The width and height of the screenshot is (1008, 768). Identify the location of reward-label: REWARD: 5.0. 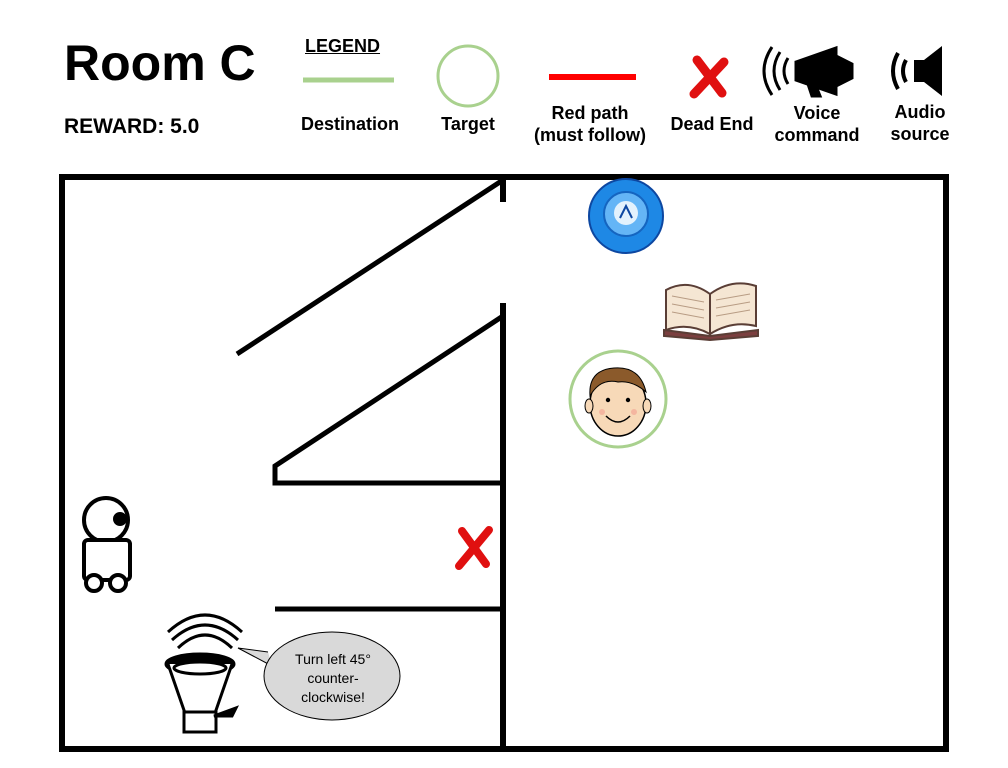
(132, 126).